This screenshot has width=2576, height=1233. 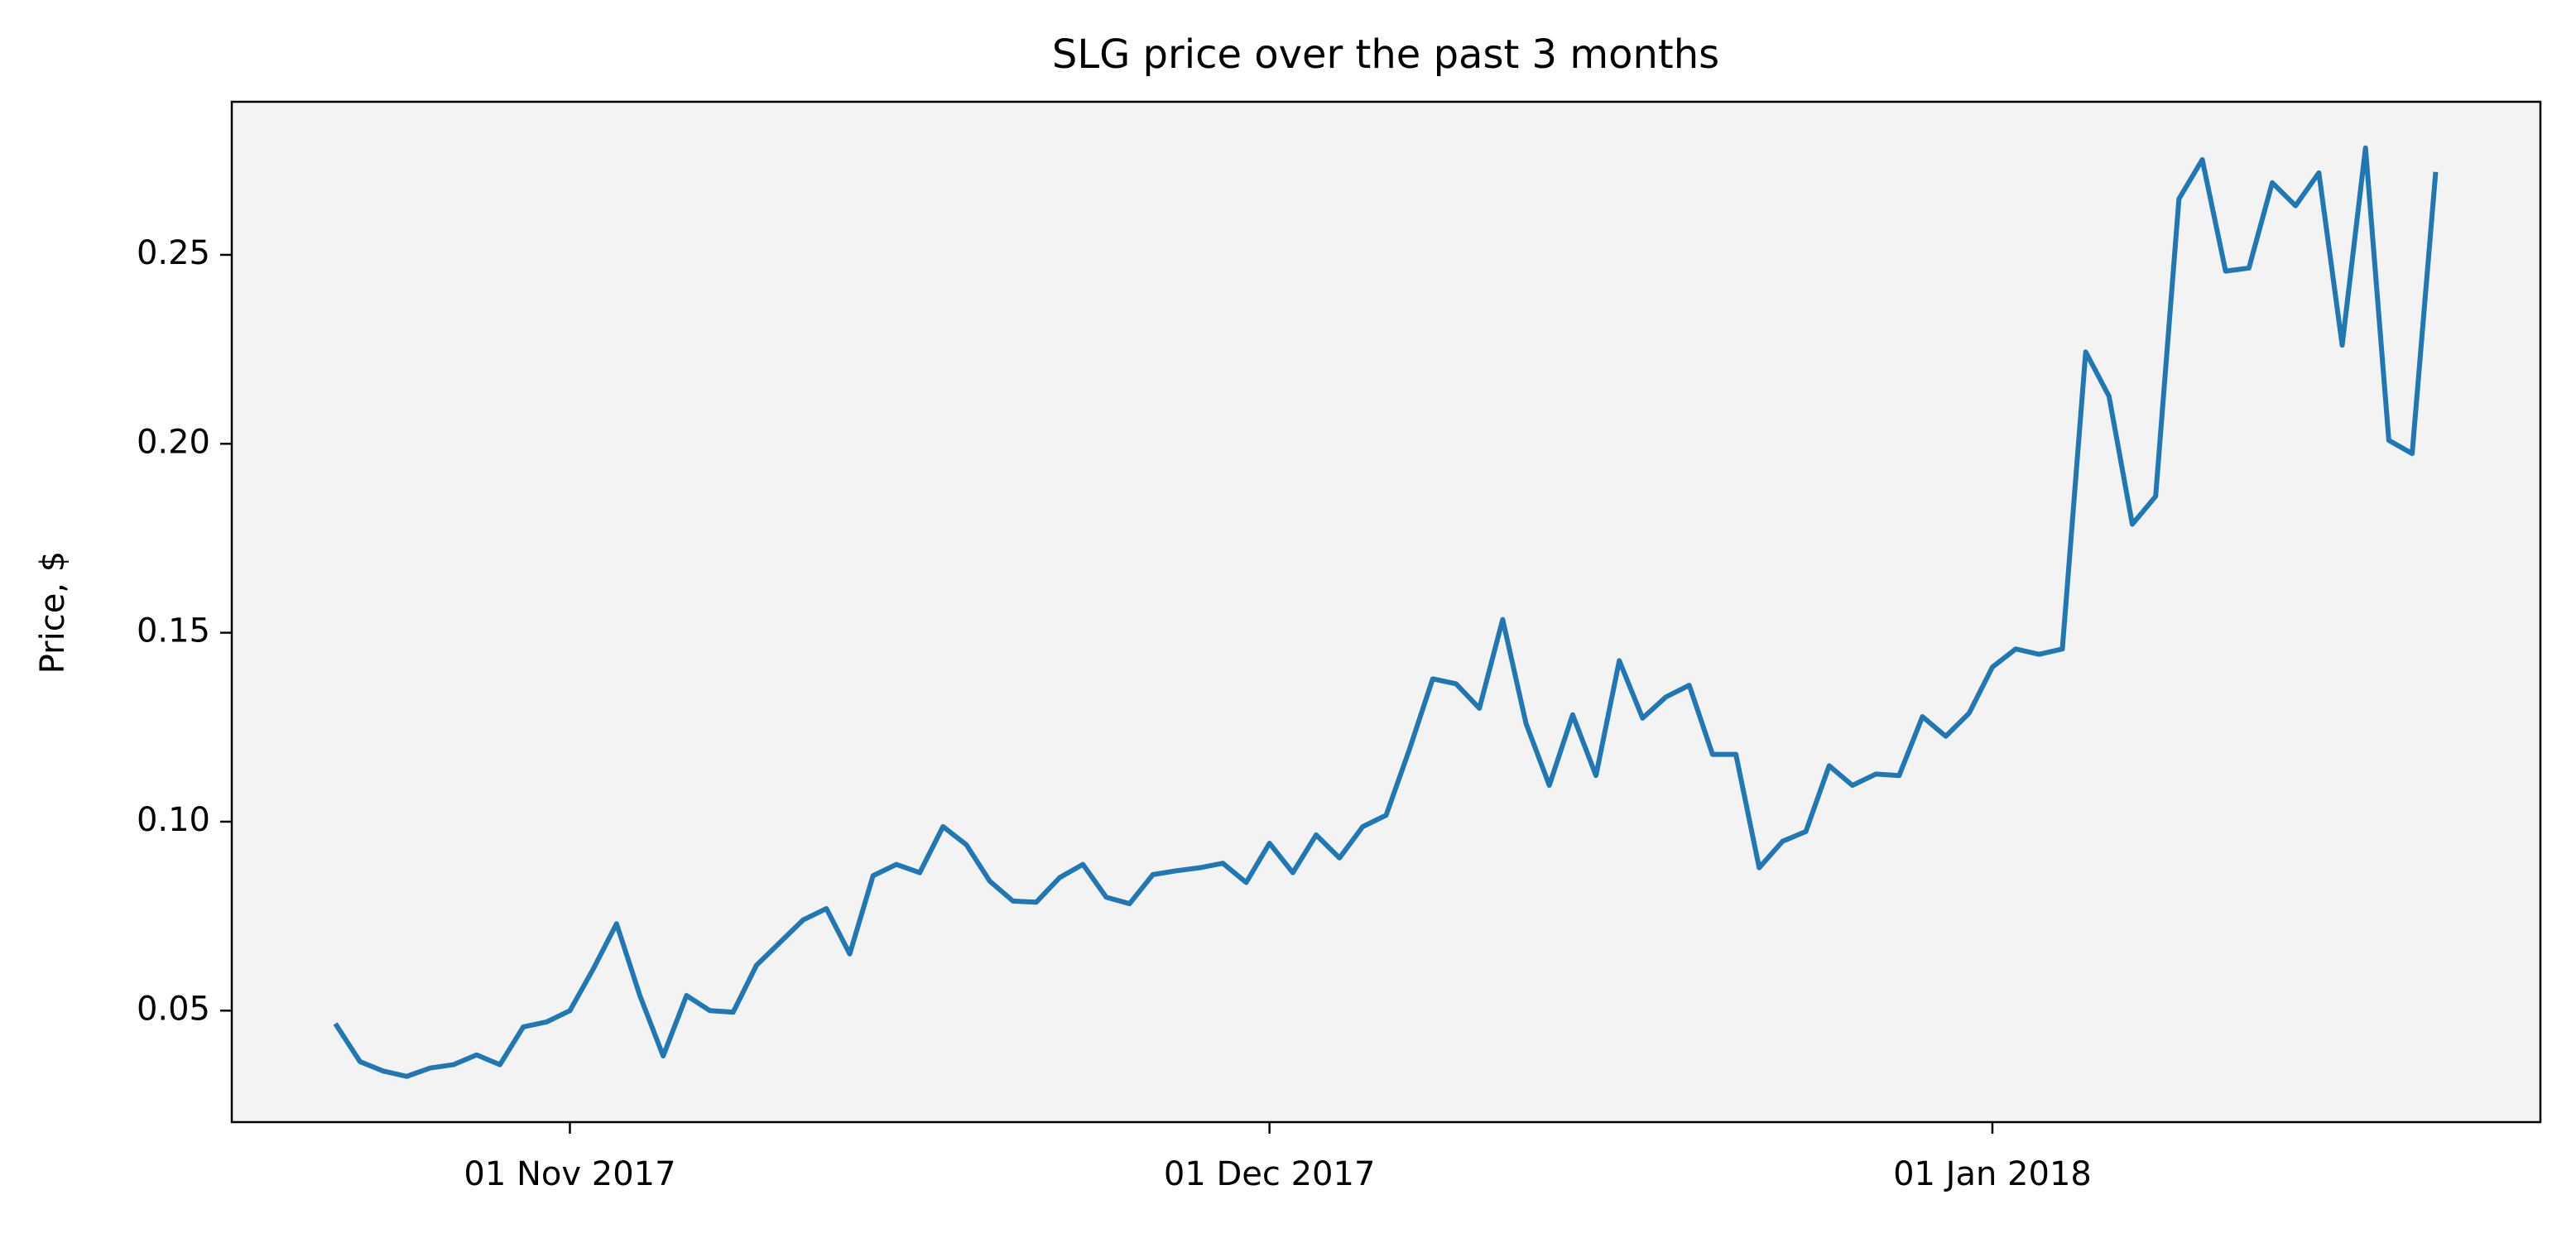 I want to click on x-tick-label: 01 Nov 2017, so click(x=569, y=1174).